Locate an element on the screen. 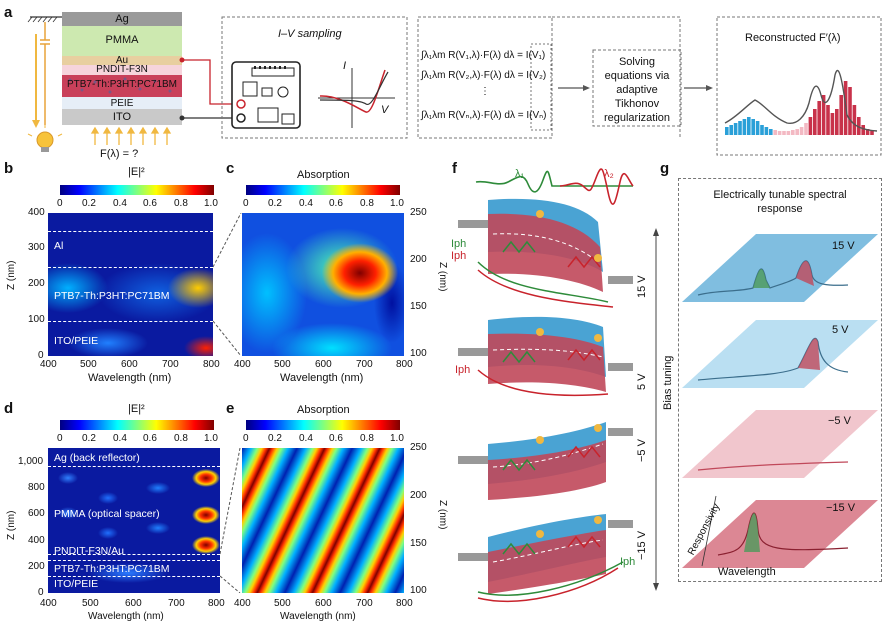 This screenshot has height=622, width=886. b-x-tick-600: 600 is located at coordinates (129, 364).